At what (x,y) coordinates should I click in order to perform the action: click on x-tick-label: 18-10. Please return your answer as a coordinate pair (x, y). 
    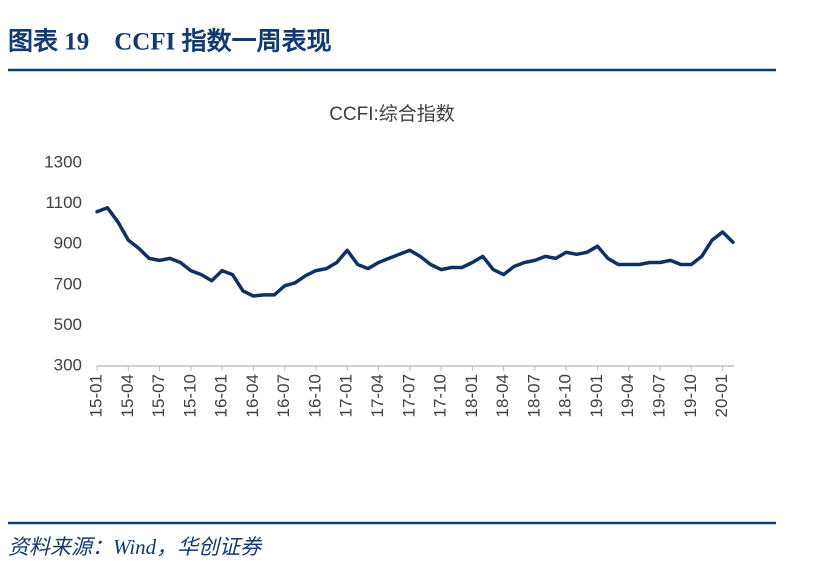
    Looking at the image, I should click on (565, 395).